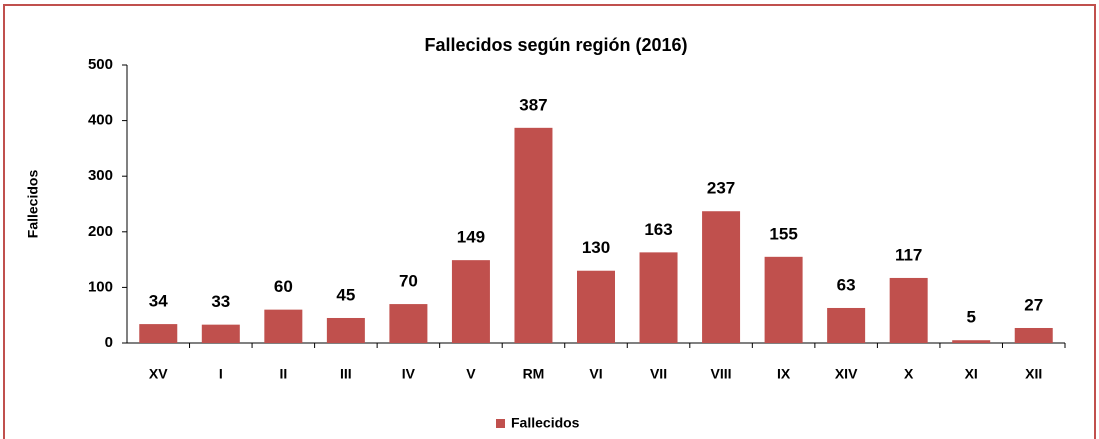  Describe the element at coordinates (100, 286) in the screenshot. I see `y-tick-label: 100` at that location.